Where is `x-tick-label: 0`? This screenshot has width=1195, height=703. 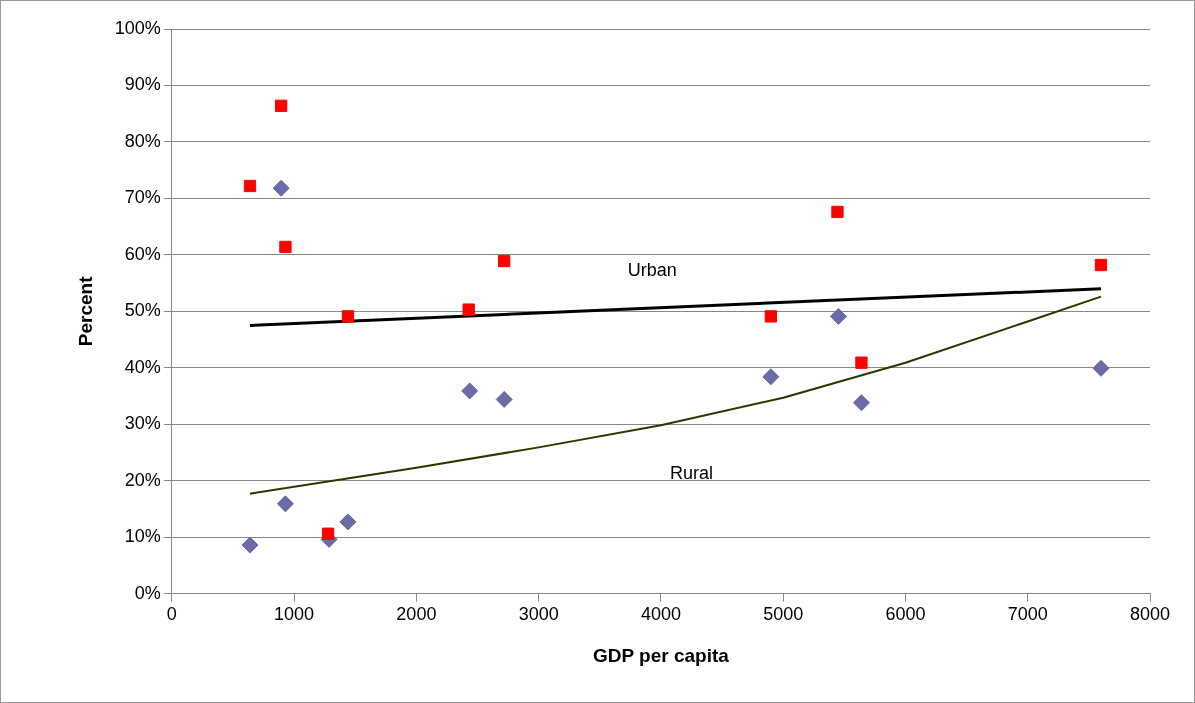 x-tick-label: 0 is located at coordinates (171, 614).